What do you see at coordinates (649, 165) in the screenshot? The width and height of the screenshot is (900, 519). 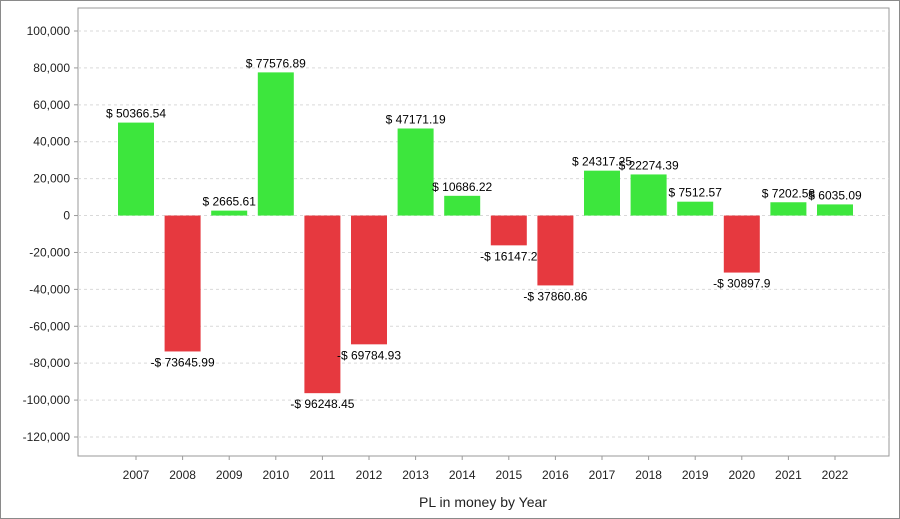 I see `data-label-2018: $ 22274.39` at bounding box center [649, 165].